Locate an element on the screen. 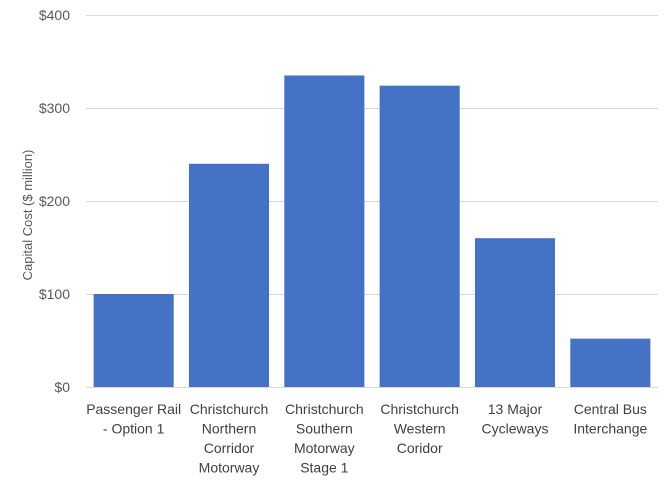  y-tick-label: $300 is located at coordinates (54, 108).